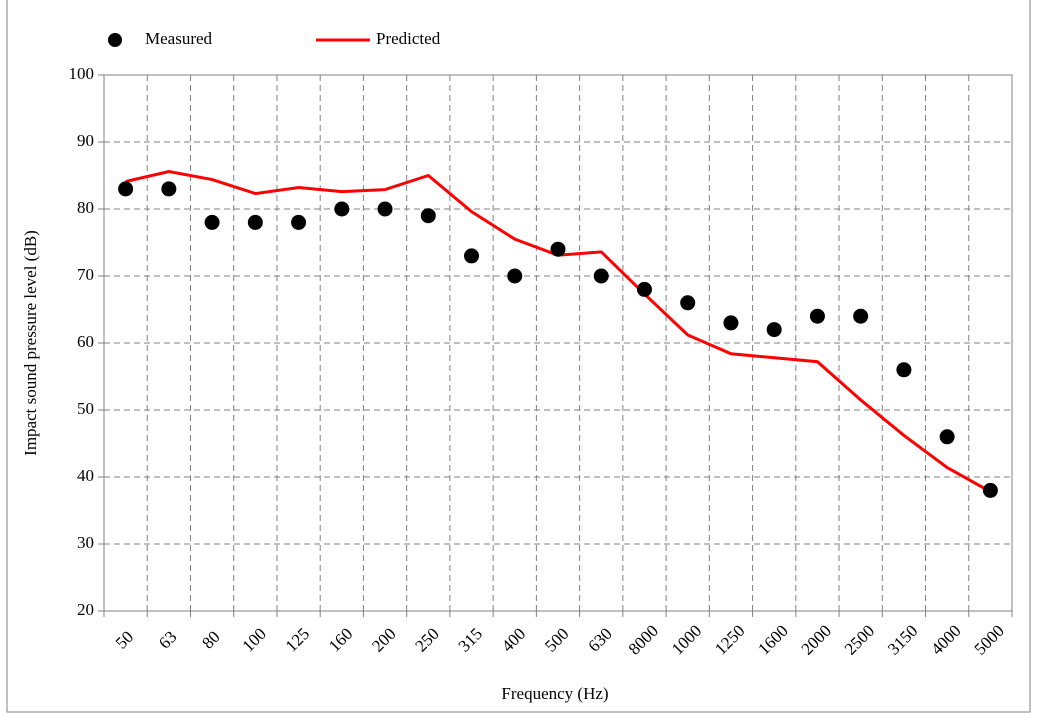 The image size is (1037, 713). What do you see at coordinates (253, 639) in the screenshot?
I see `x-tick-label: 100` at bounding box center [253, 639].